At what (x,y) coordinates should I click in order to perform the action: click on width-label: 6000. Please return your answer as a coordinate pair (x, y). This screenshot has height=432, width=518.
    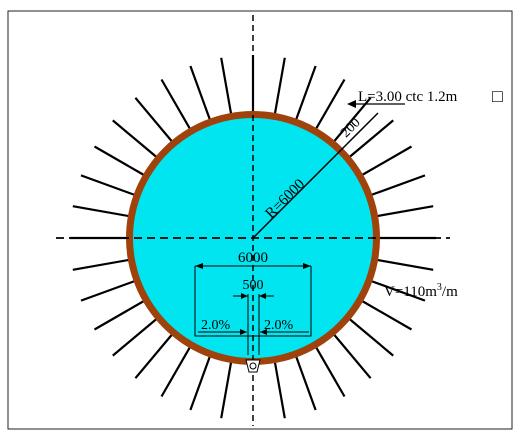
    Looking at the image, I should click on (253, 258).